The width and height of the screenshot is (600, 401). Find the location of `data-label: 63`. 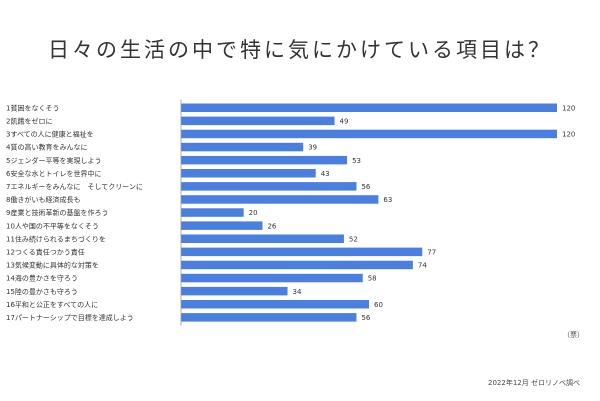

data-label: 63 is located at coordinates (387, 200).